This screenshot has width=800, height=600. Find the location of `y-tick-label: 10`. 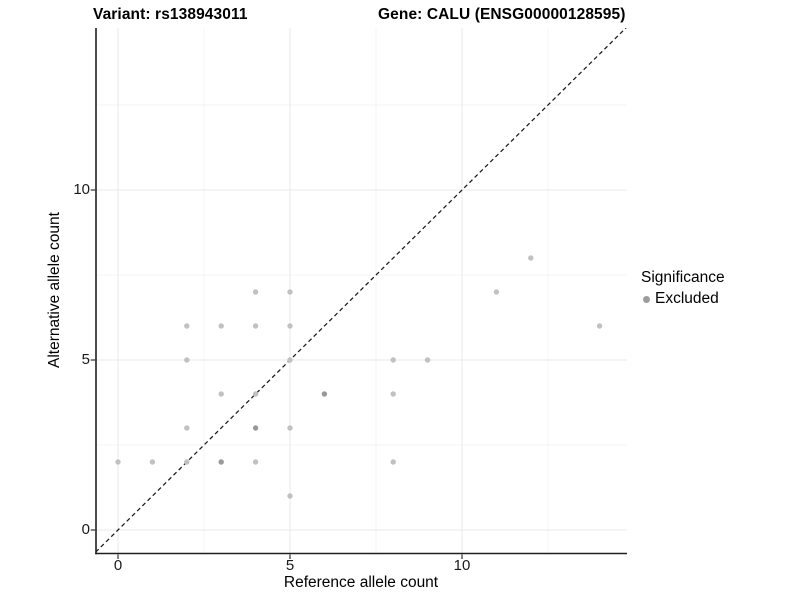

y-tick-label: 10 is located at coordinates (81, 189).